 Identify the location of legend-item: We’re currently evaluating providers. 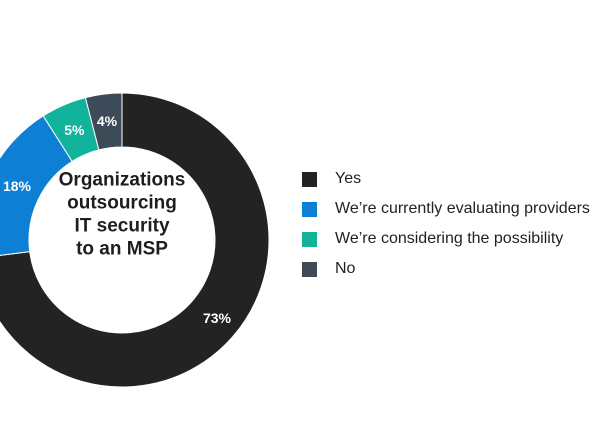
(451, 209).